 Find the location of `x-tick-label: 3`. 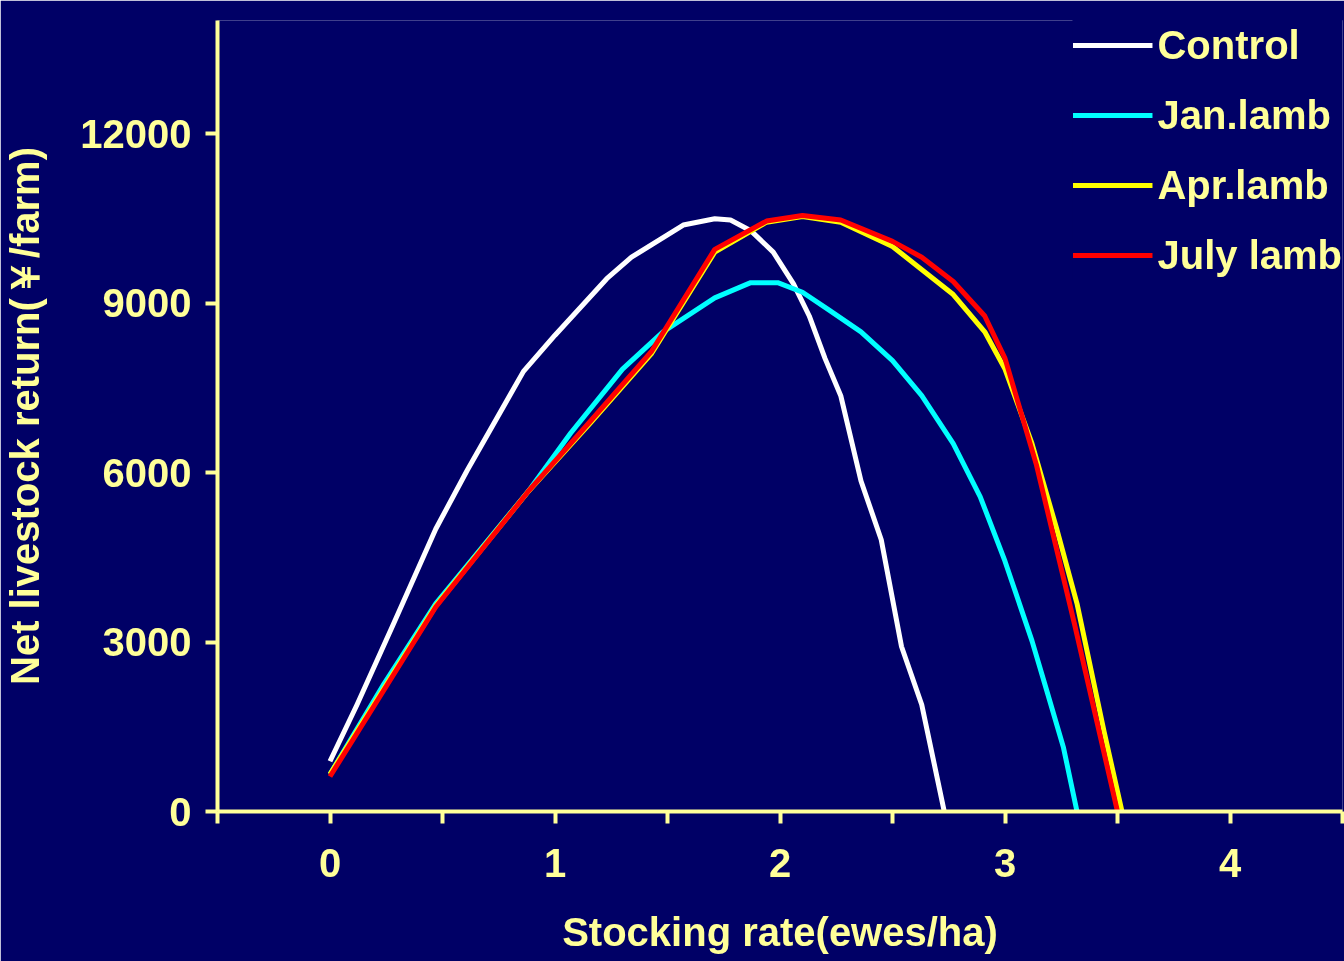

x-tick-label: 3 is located at coordinates (1005, 862).